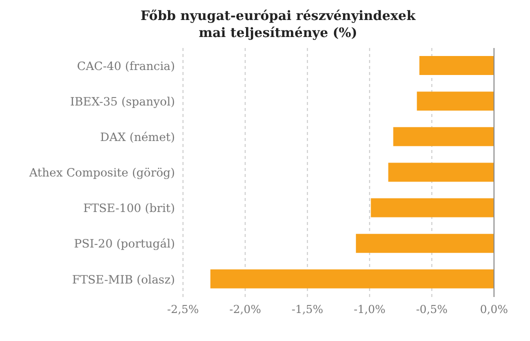  What do you see at coordinates (494, 309) in the screenshot?
I see `x-tick-label: 0,0%` at bounding box center [494, 309].